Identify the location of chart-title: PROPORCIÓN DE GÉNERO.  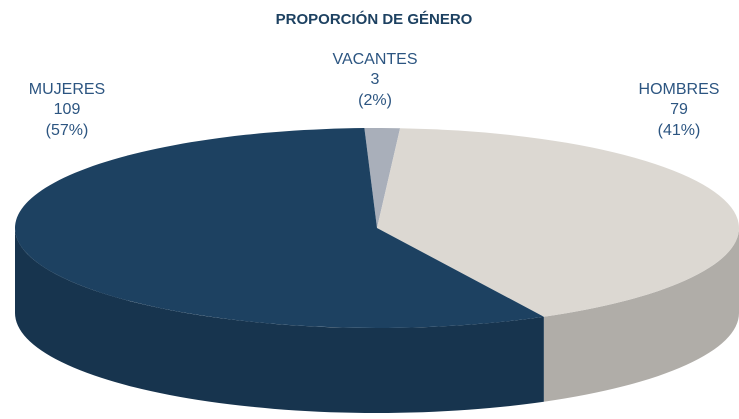
(374, 19).